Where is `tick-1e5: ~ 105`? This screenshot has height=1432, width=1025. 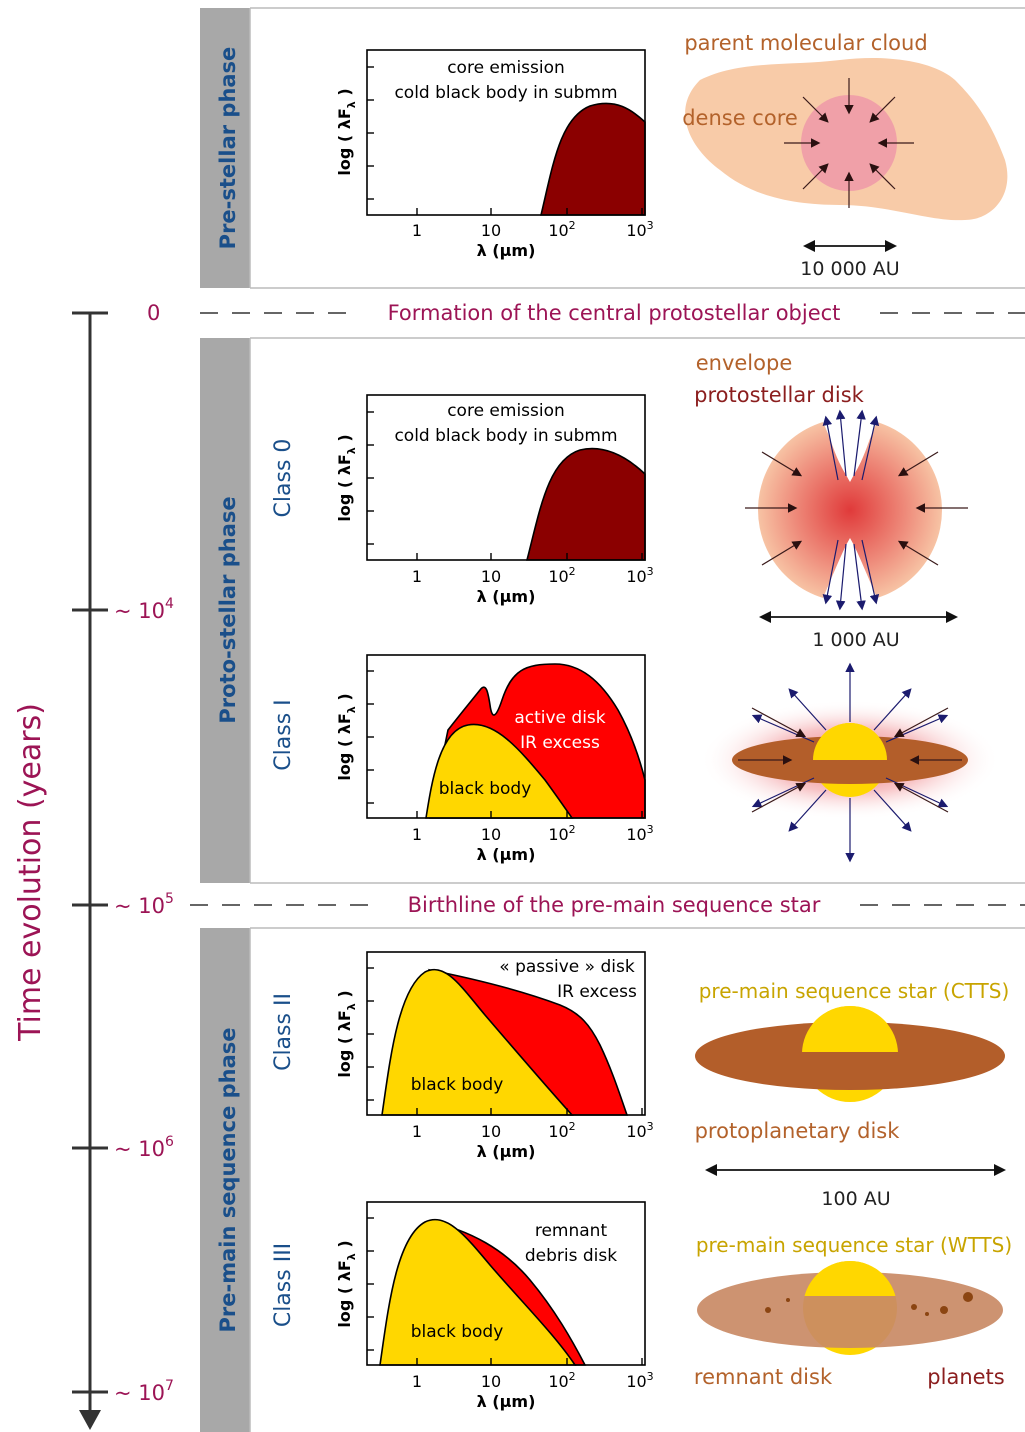 tick-1e5: ~ 105 is located at coordinates (144, 904).